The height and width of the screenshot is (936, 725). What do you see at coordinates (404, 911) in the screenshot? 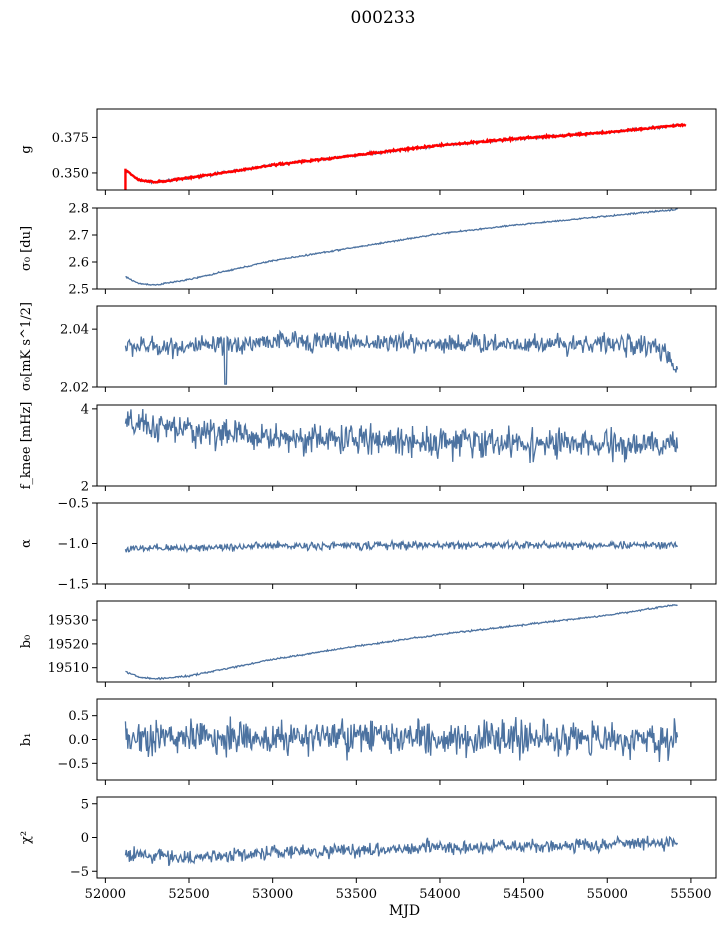
I see `x-axis-label: MJD` at bounding box center [404, 911].